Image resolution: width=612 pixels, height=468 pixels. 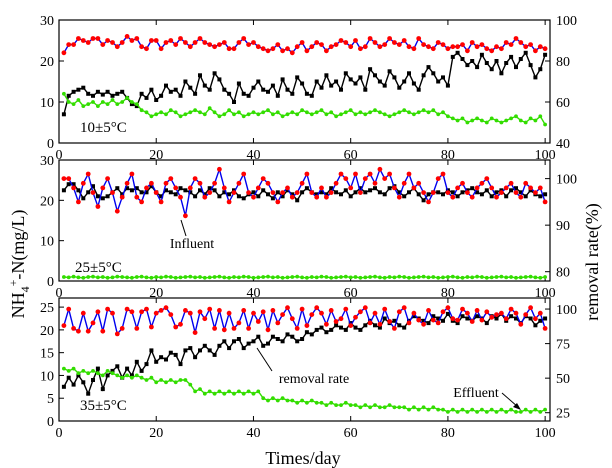 I want to click on annotation-effluent-arrow, so click(x=510, y=400).